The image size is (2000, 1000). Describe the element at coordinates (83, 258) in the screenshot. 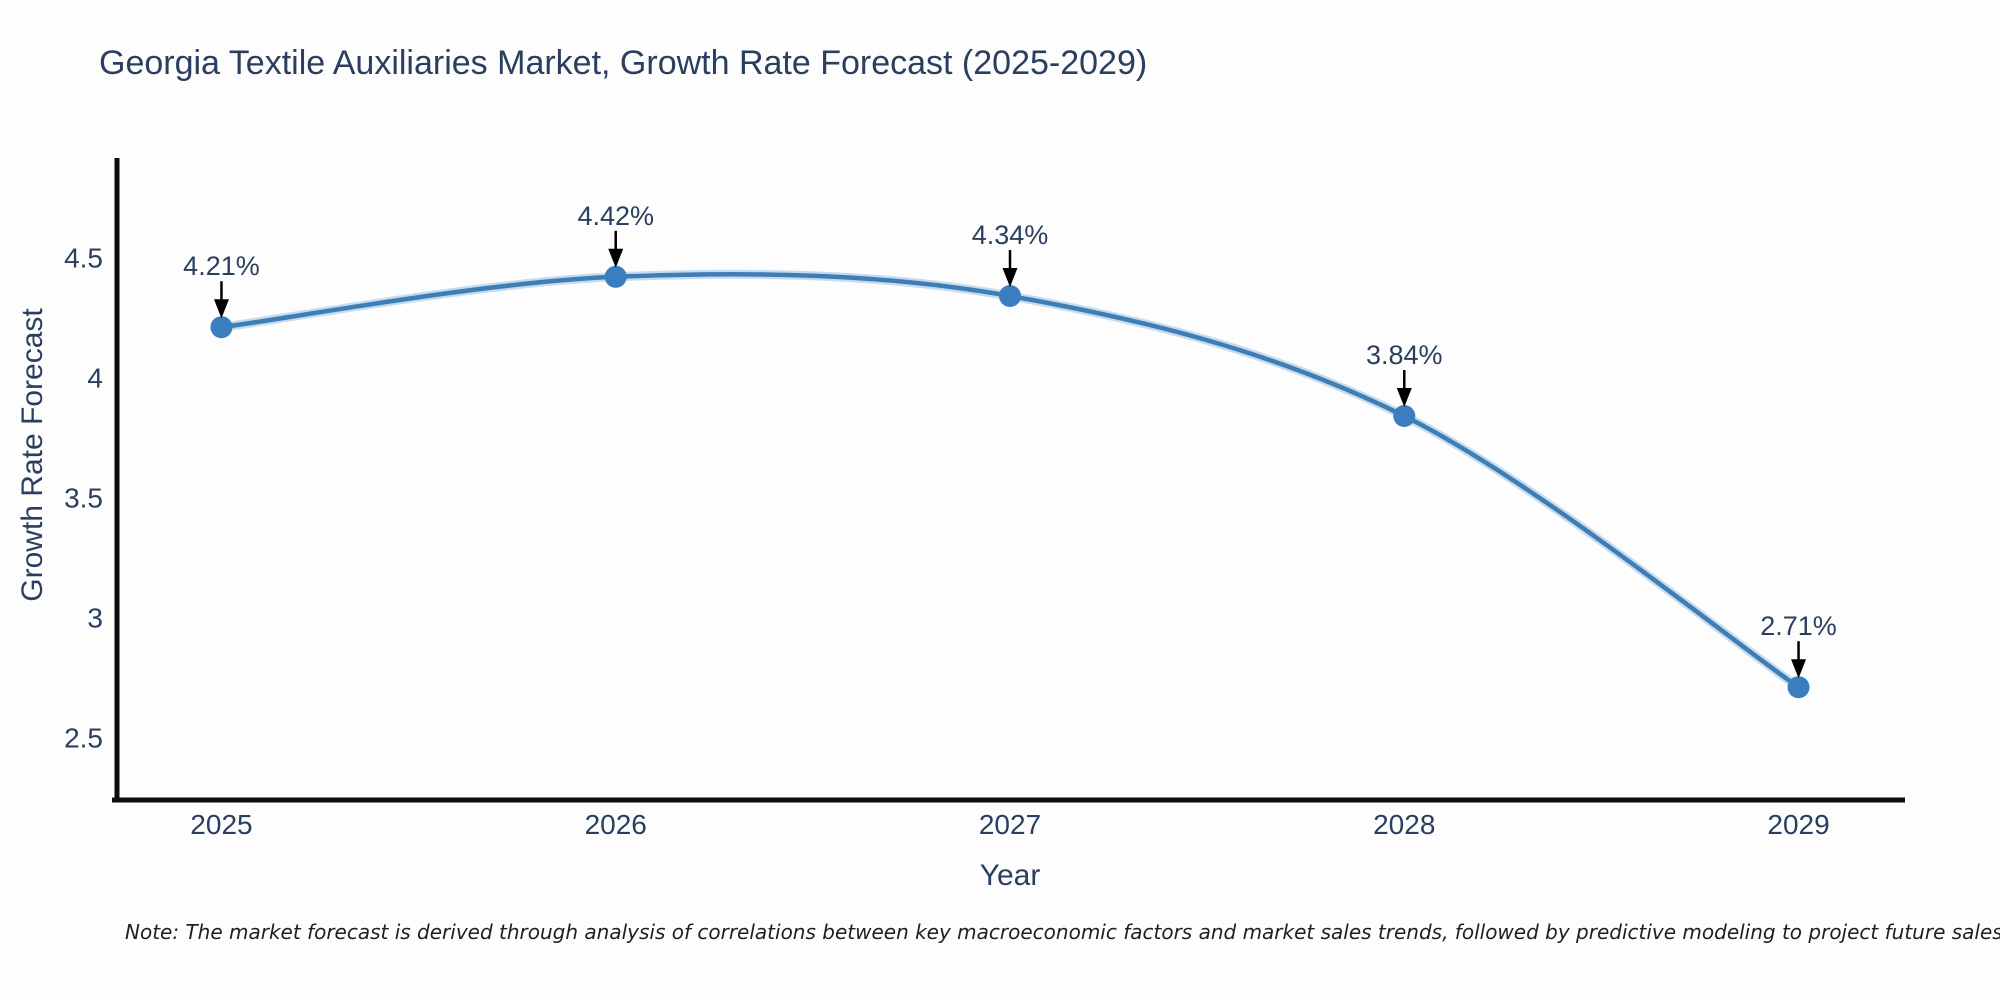

I see `y-tick-label: 4.5` at that location.